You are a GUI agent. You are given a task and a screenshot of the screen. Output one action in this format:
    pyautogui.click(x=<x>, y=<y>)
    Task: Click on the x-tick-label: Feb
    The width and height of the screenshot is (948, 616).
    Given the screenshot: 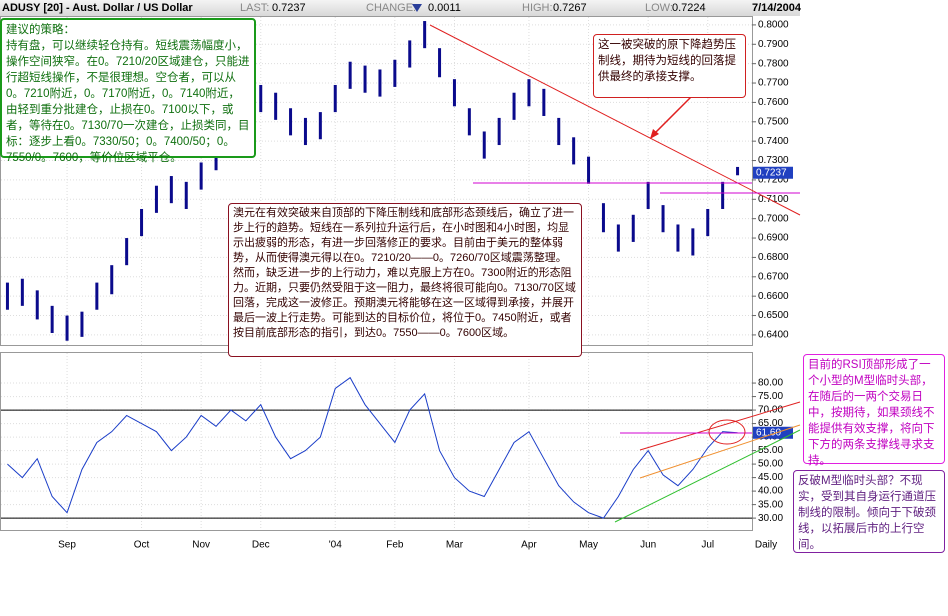 What is the action you would take?
    pyautogui.click(x=395, y=545)
    